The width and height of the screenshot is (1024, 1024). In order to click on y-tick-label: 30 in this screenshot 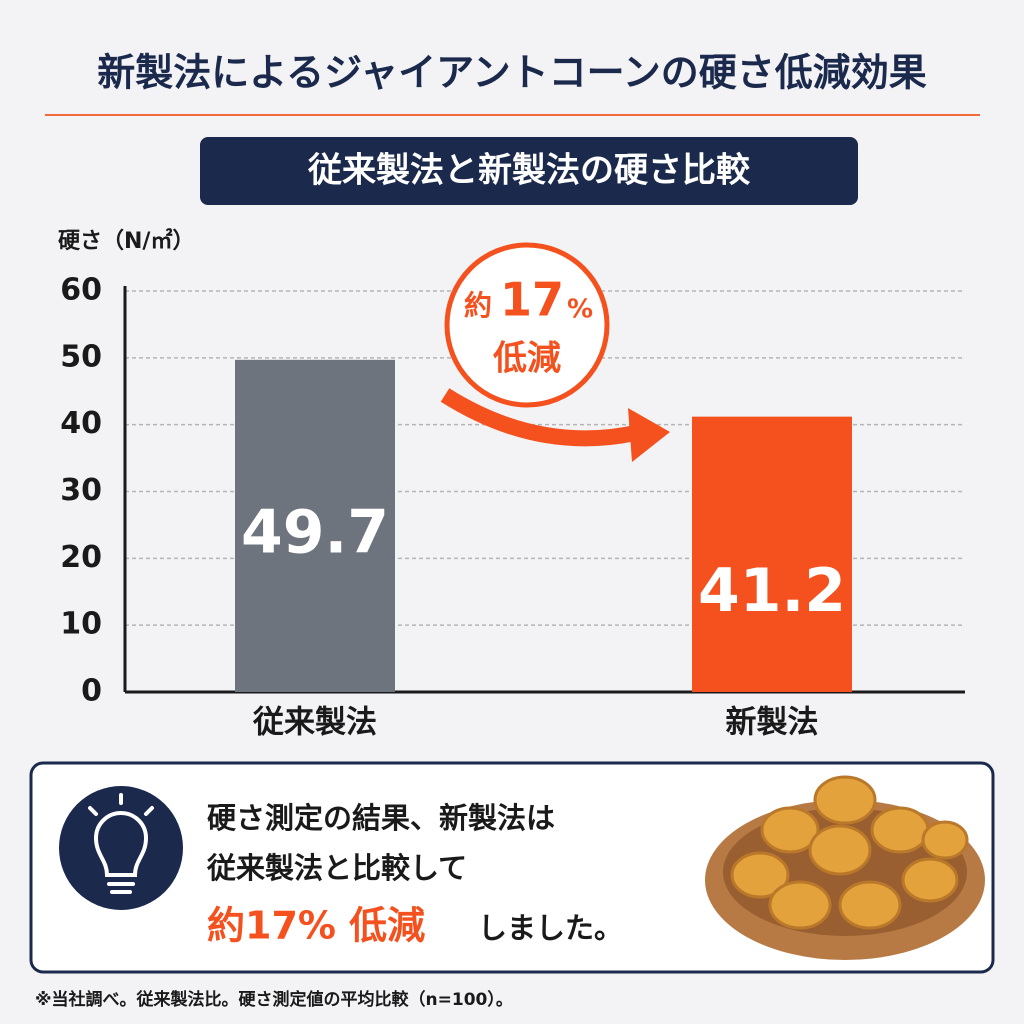, I will do `click(81, 490)`.